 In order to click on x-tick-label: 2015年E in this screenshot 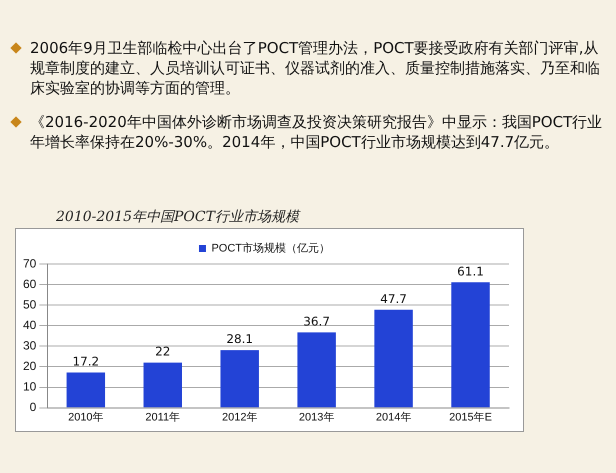, I will do `click(470, 417)`.